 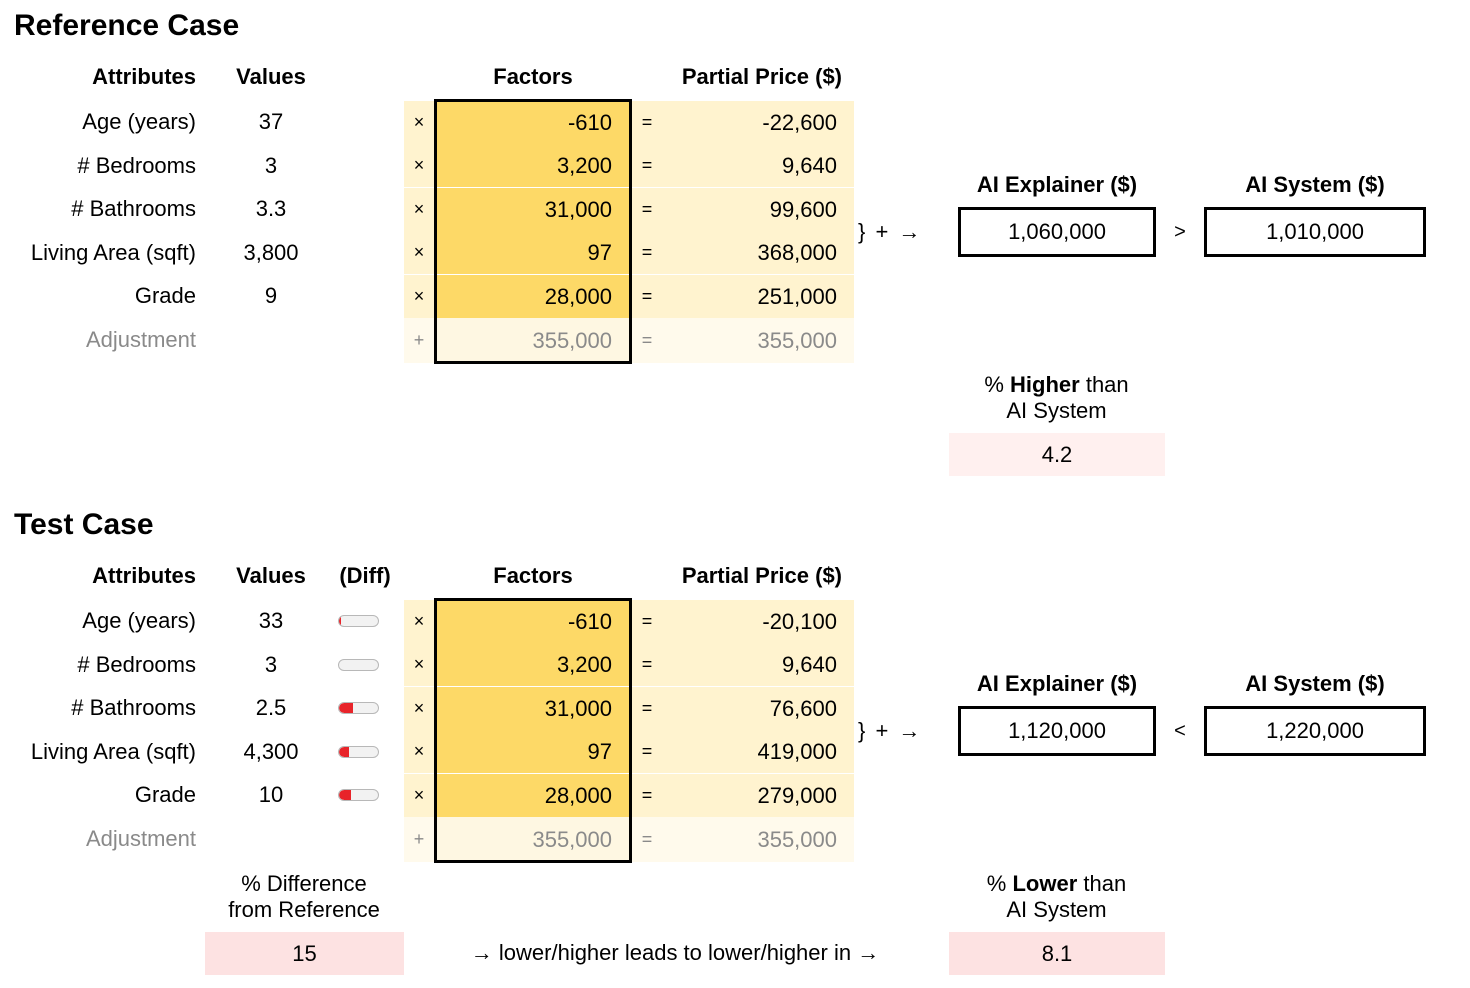 I want to click on factor-cell: 31,000, so click(x=533, y=708).